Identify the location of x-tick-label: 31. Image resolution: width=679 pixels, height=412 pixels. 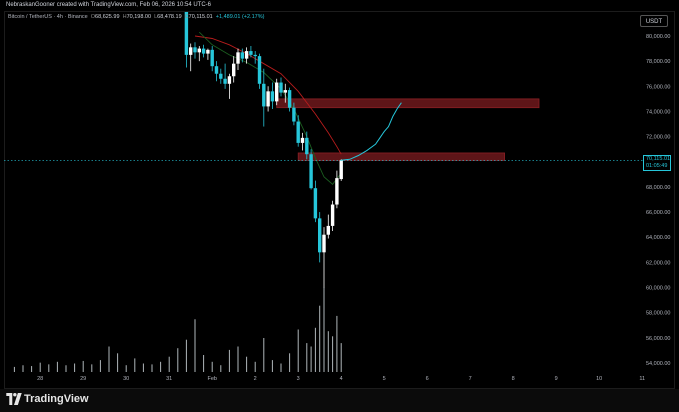
(169, 379).